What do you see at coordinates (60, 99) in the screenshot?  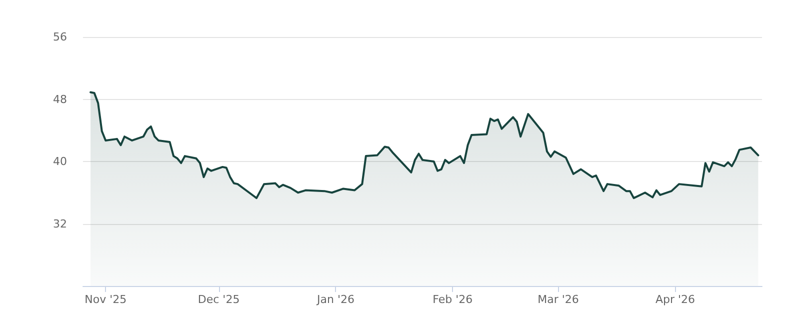 I see `y-tick-label: 48` at bounding box center [60, 99].